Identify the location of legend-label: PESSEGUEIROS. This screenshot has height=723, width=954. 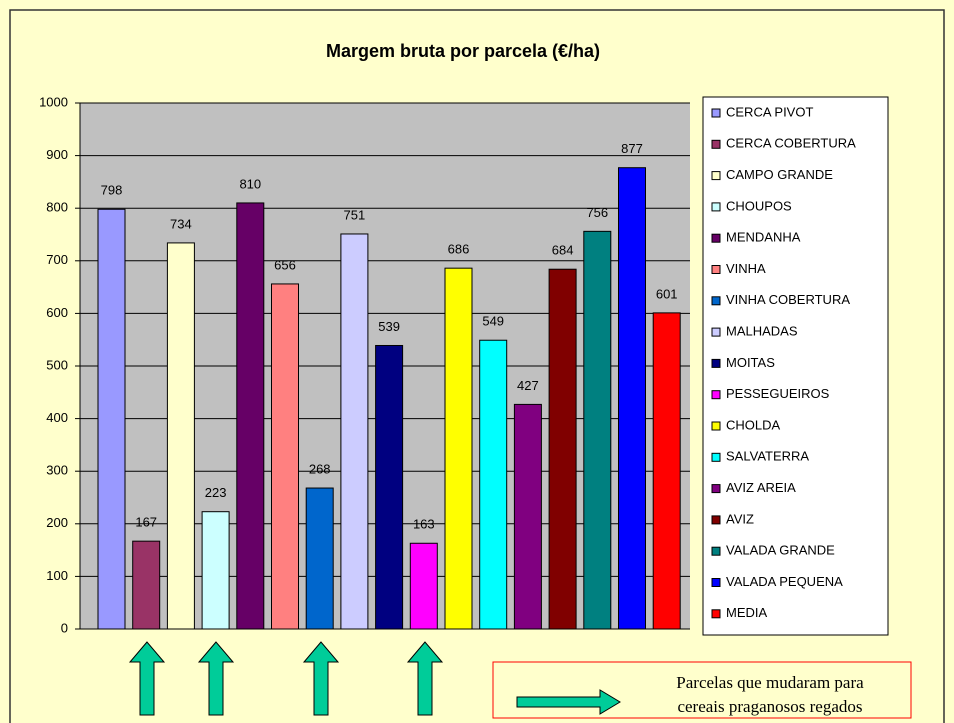
(778, 393).